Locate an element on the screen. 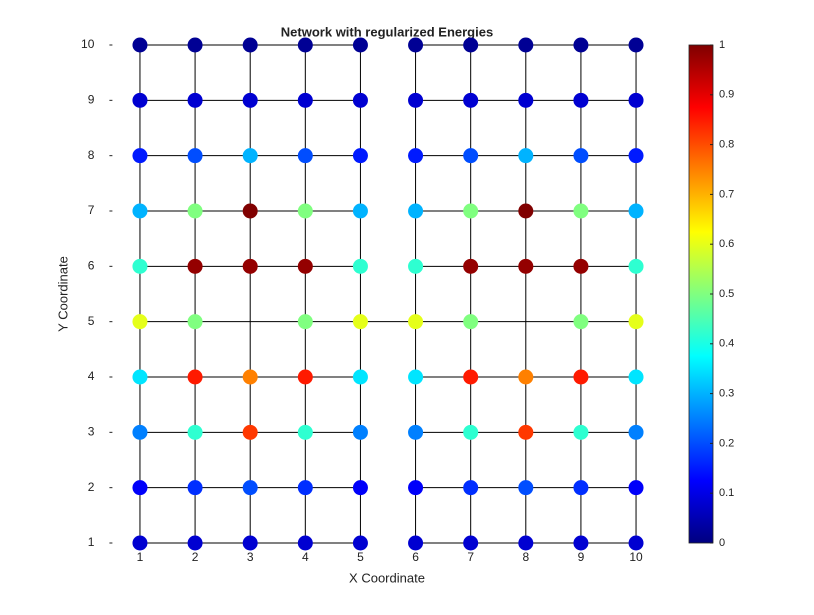 The width and height of the screenshot is (814, 615). x-axis-label: X Coordinate is located at coordinates (387, 577).